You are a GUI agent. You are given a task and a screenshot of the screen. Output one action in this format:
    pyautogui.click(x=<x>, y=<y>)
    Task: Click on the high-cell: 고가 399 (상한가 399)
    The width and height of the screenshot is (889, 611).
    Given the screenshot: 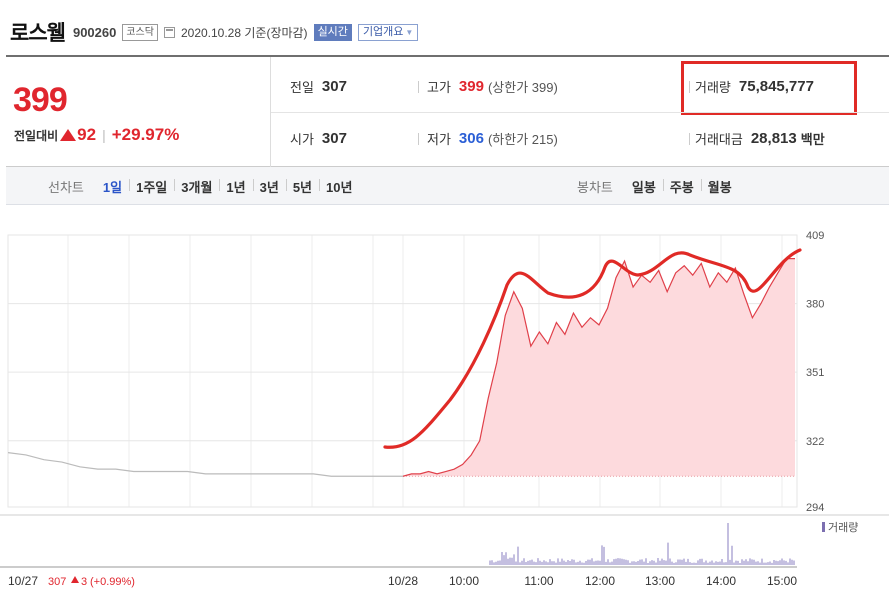 What is the action you would take?
    pyautogui.click(x=492, y=86)
    